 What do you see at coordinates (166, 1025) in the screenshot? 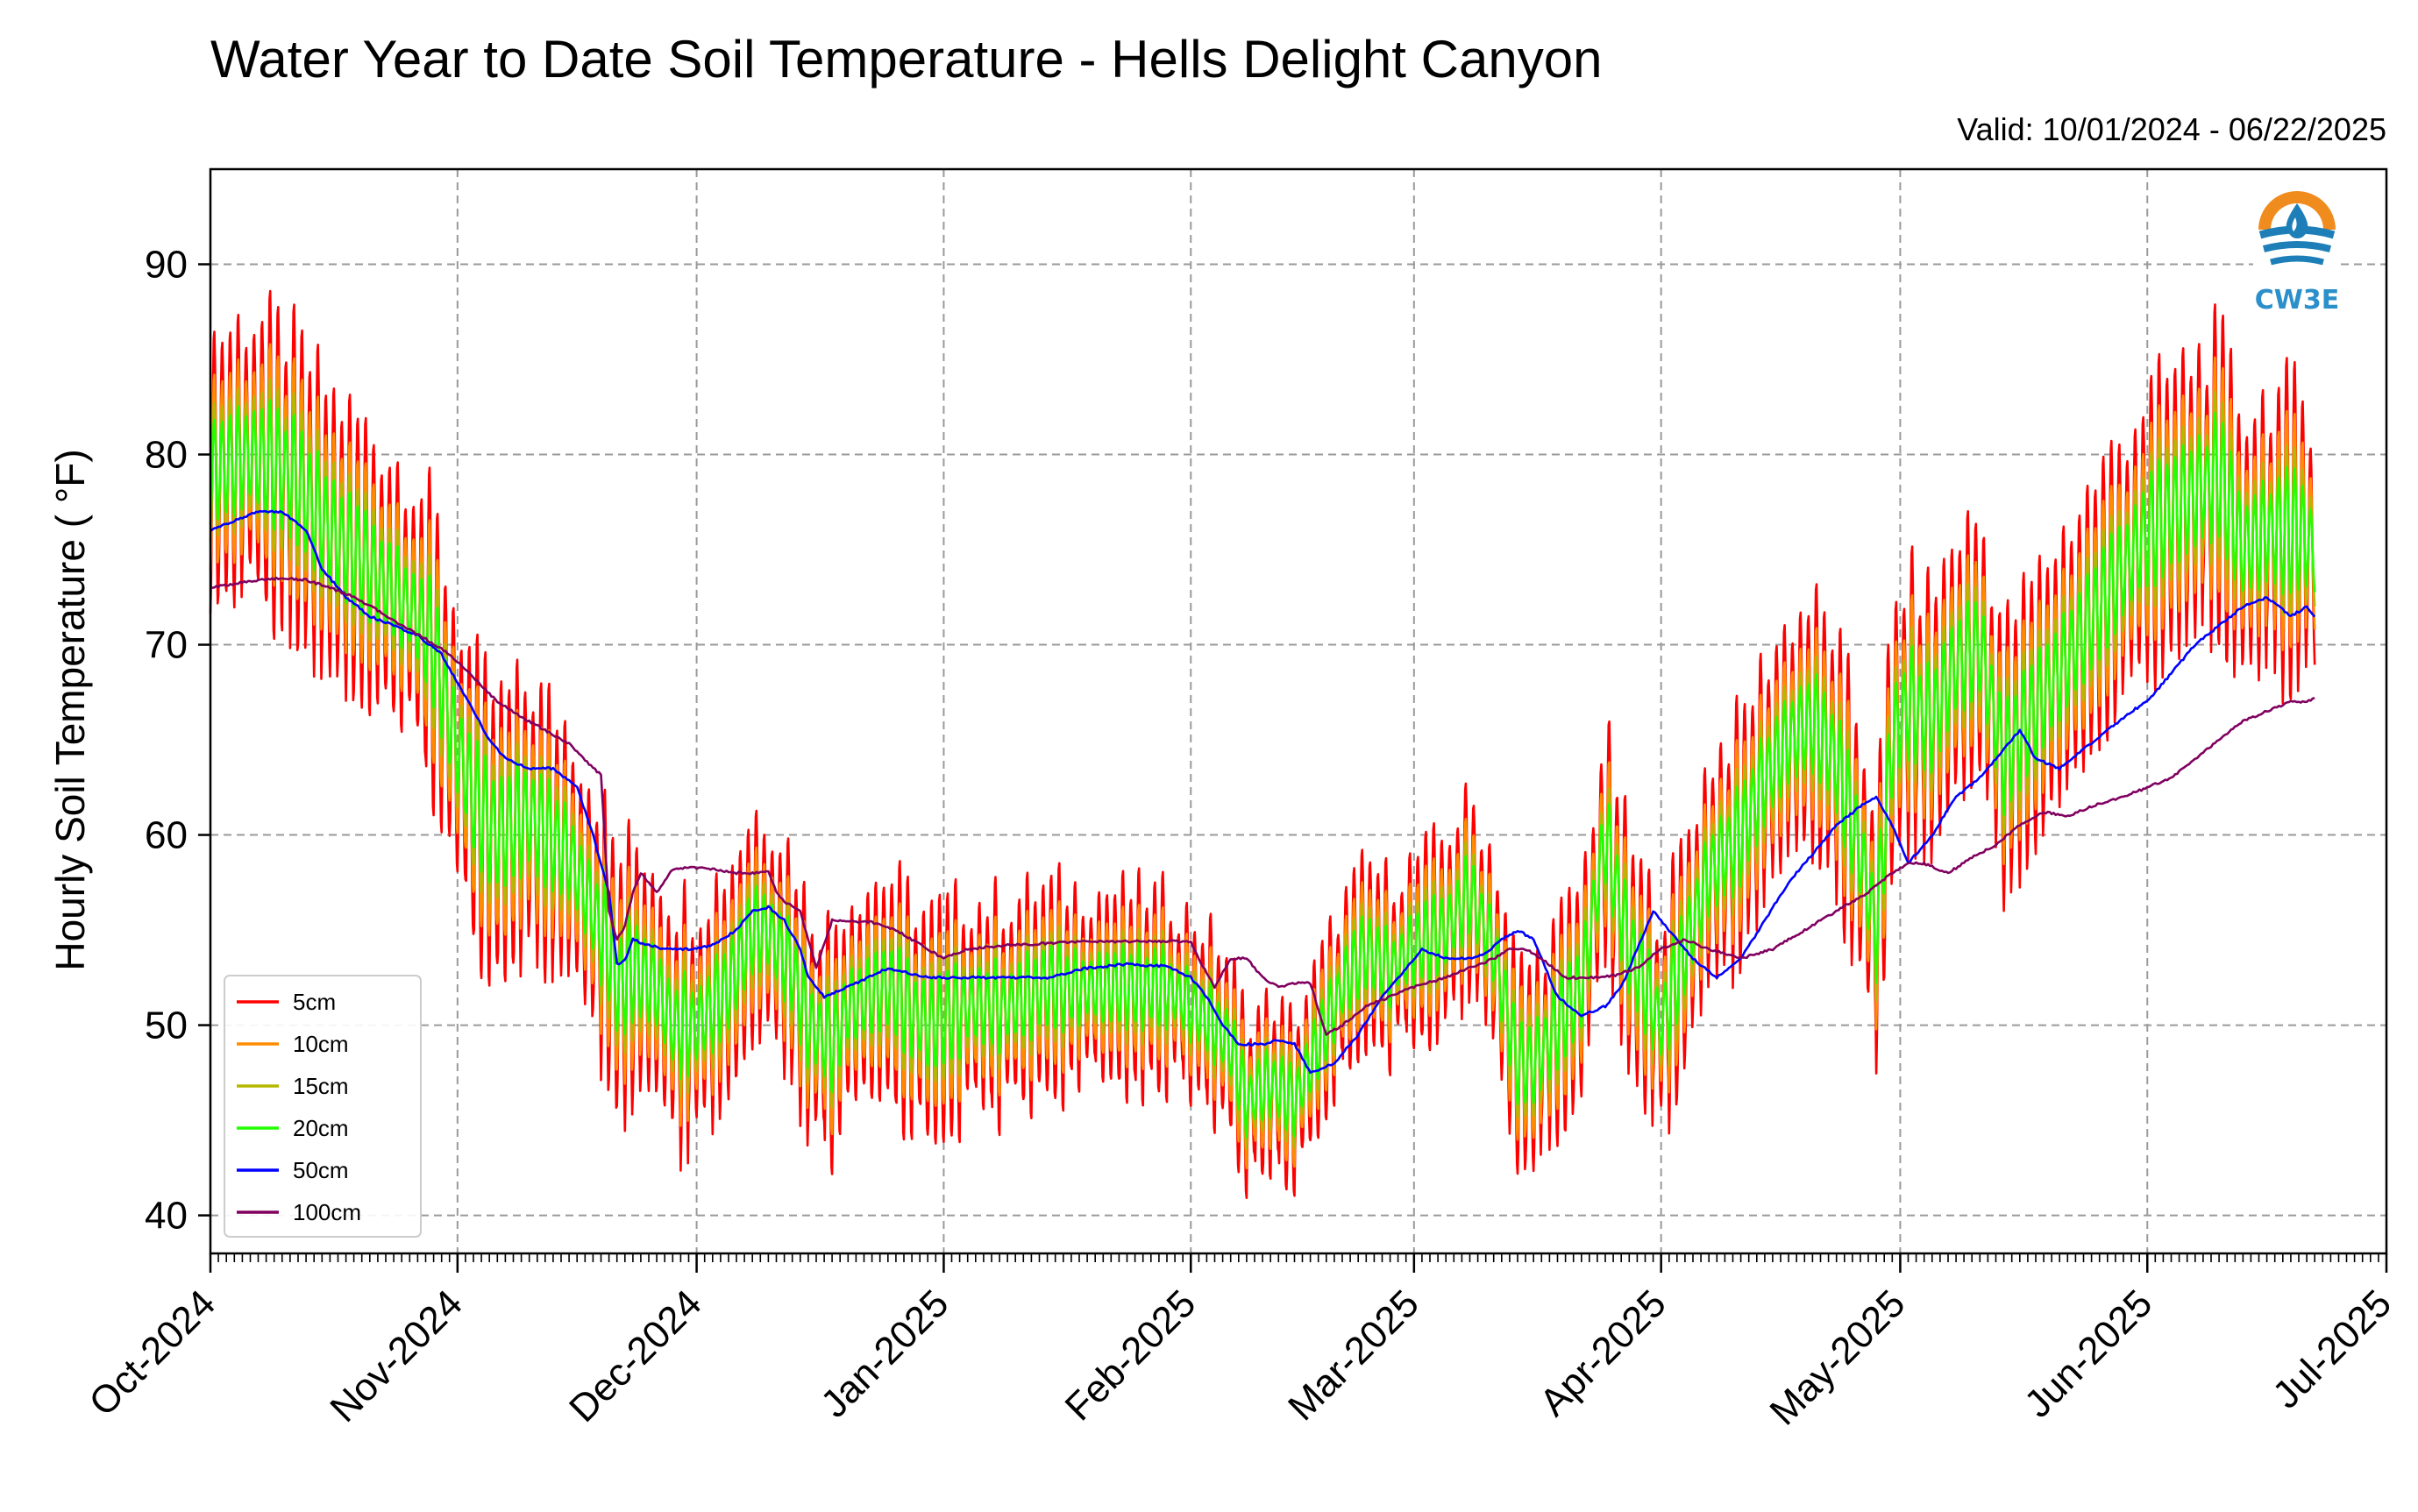
I see `y-tick-label: 50` at bounding box center [166, 1025].